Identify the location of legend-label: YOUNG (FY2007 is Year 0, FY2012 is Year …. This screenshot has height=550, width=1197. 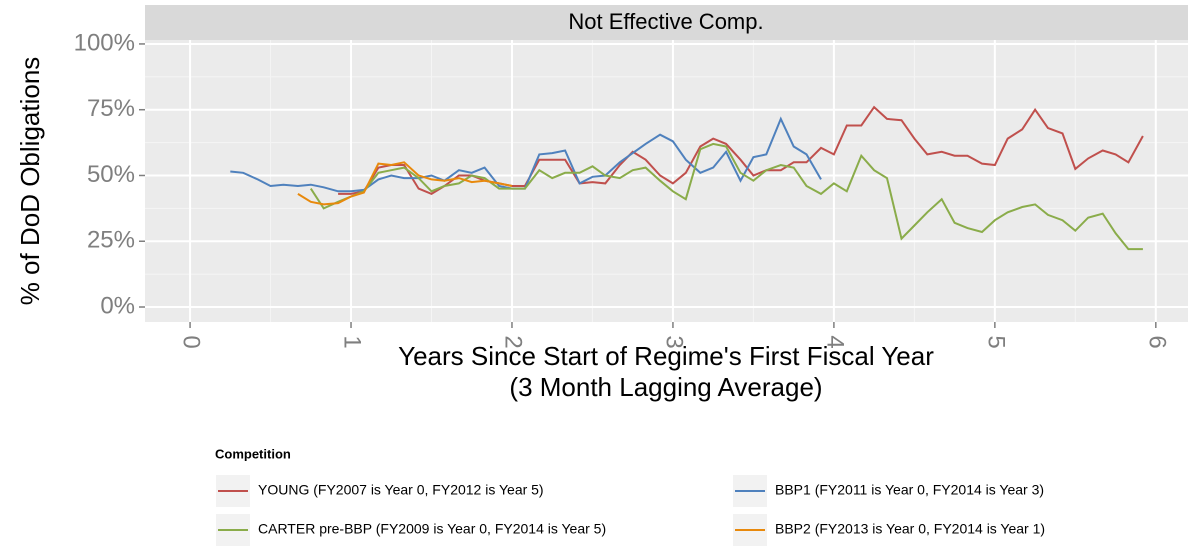
(401, 490).